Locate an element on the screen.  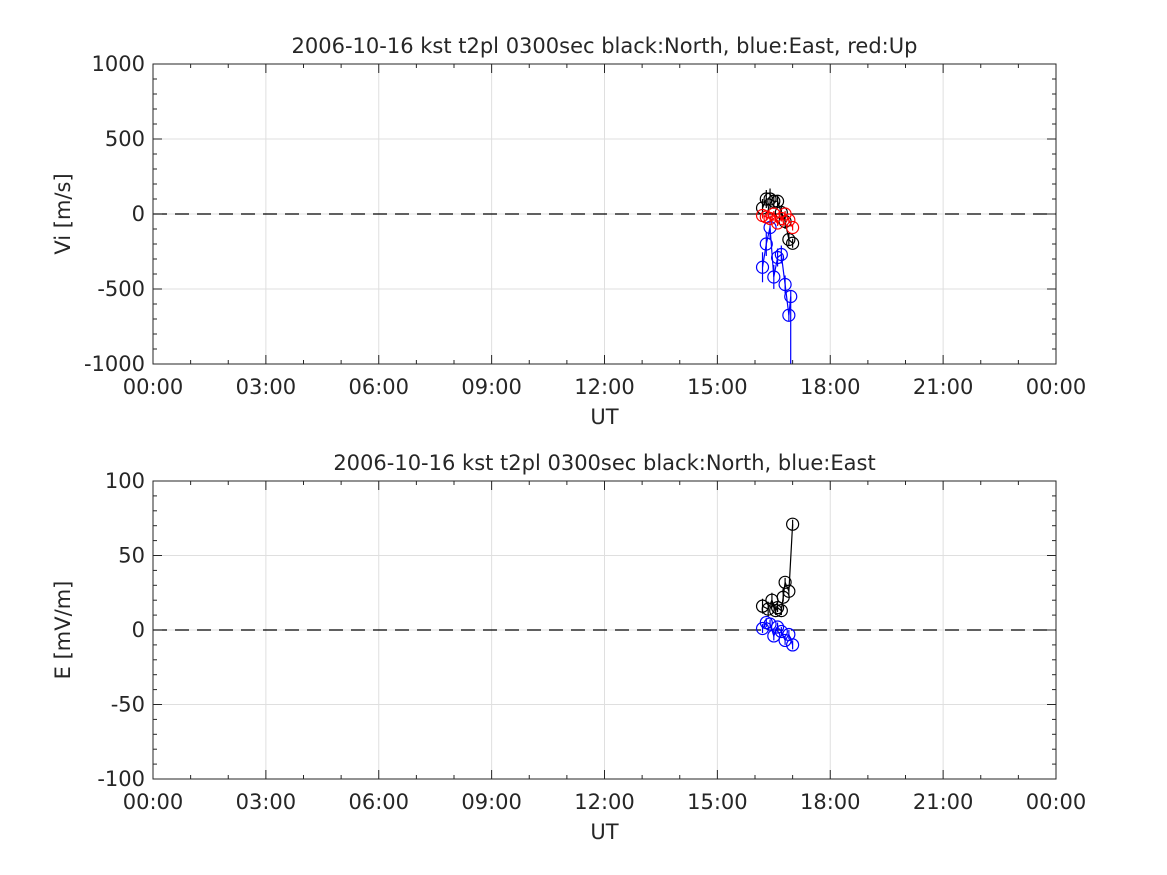
y-tick-label: 50 is located at coordinates (131, 556).